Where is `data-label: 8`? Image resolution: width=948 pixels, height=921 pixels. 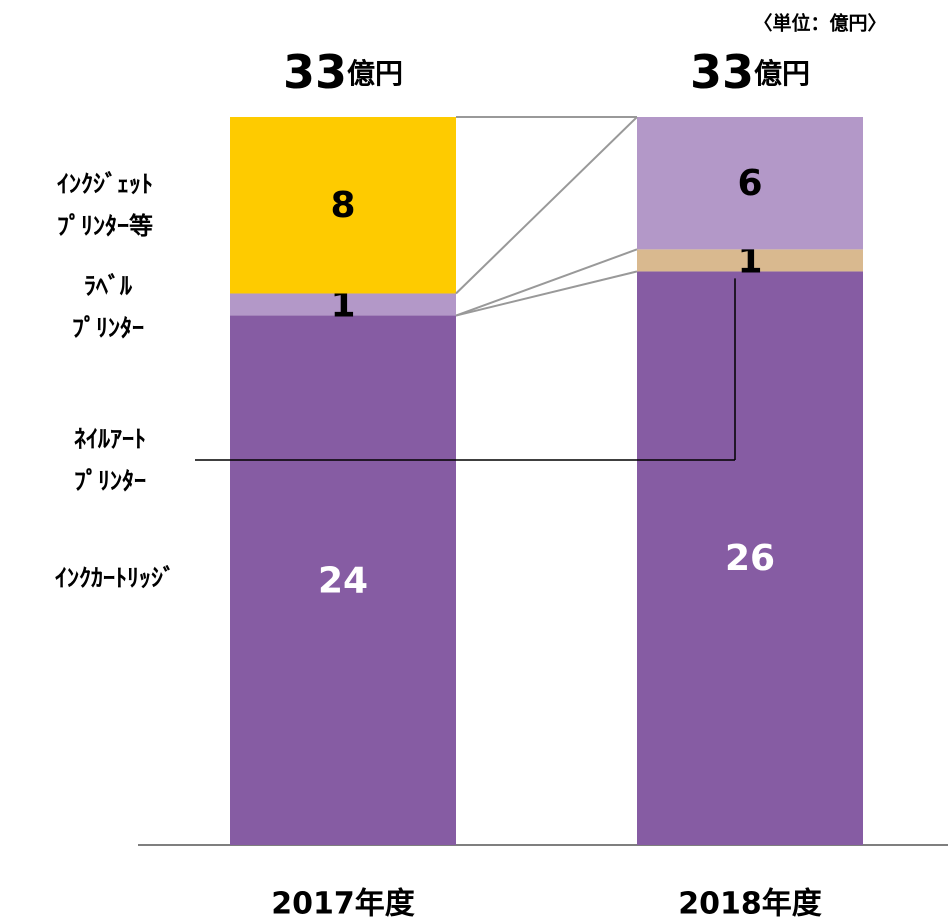
data-label: 8 is located at coordinates (342, 205).